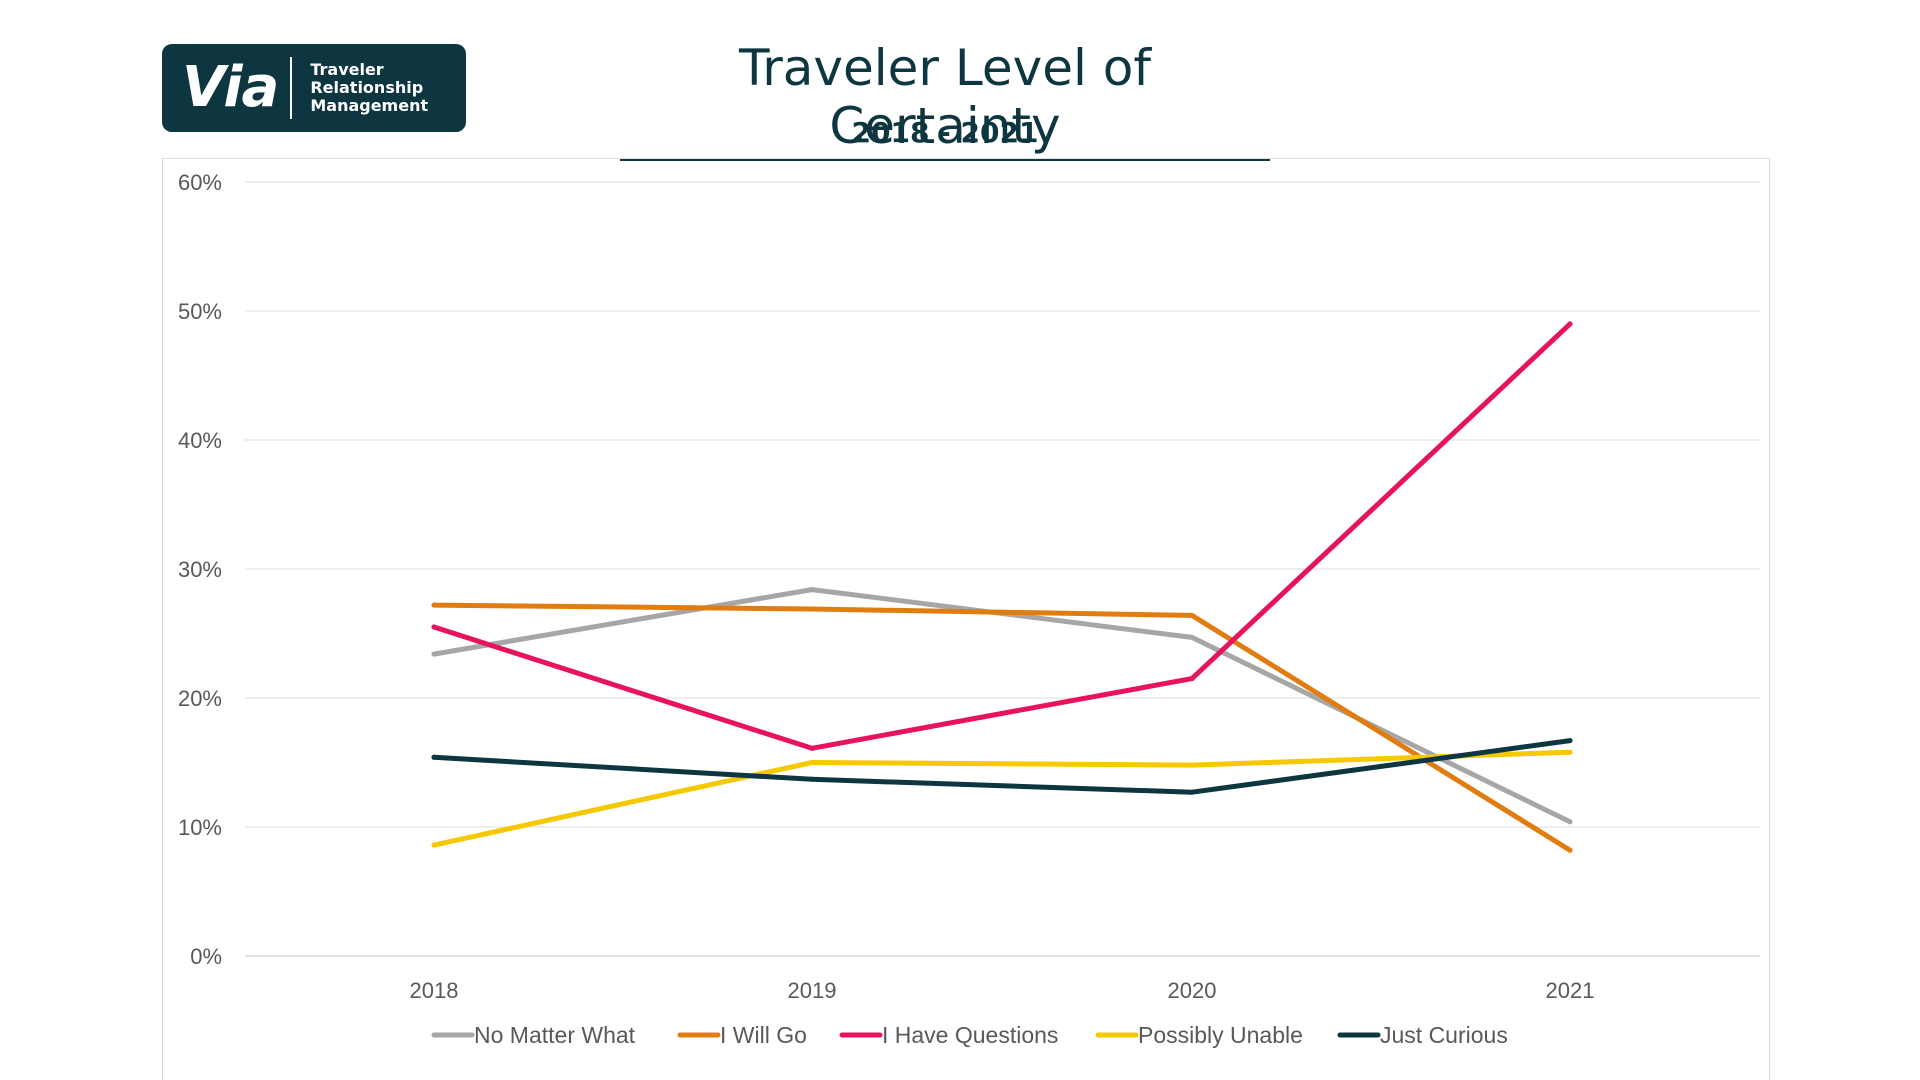 This screenshot has width=1920, height=1080. Describe the element at coordinates (200, 698) in the screenshot. I see `y-tick-label: 20%` at that location.